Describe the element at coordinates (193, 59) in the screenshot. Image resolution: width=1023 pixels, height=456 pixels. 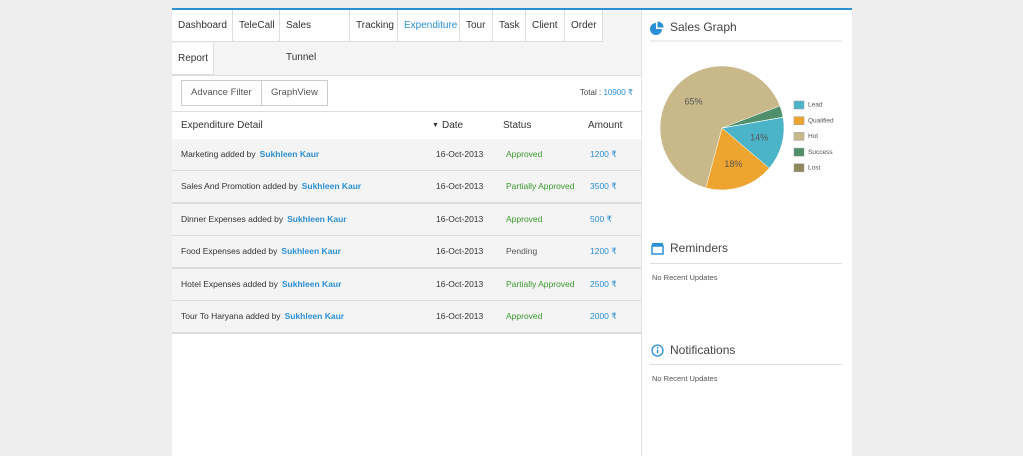
I see `tab: Report` at that location.